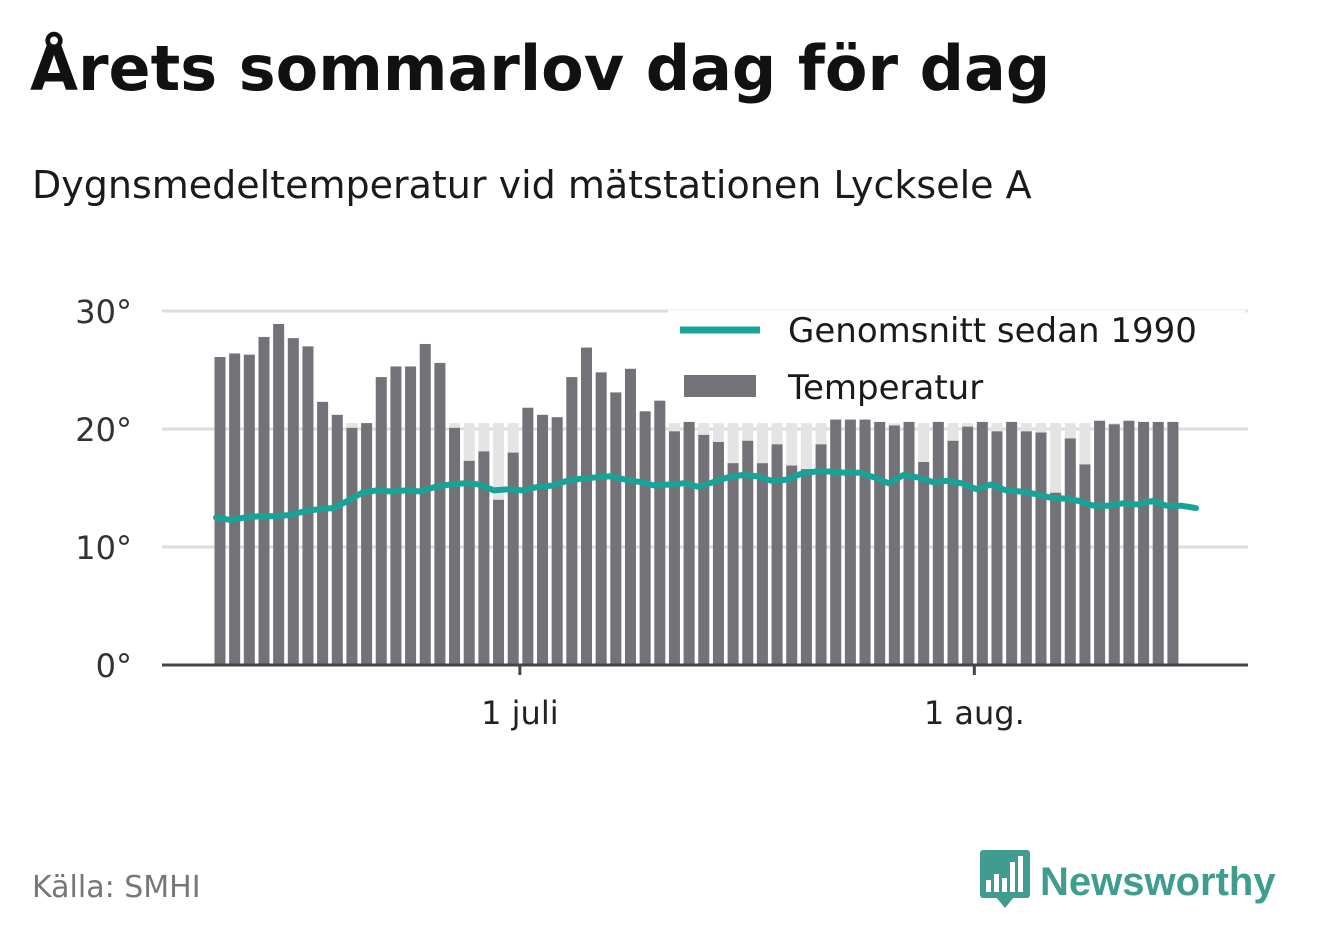 This screenshot has width=1322, height=939. I want to click on bar-chart-speech-bubble-icon, so click(1005, 882).